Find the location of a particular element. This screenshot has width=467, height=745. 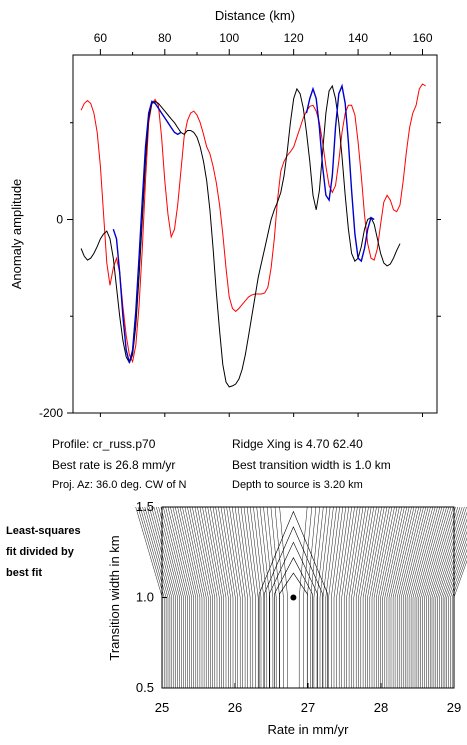

contour-x-axis-label: Rate in mm/yr is located at coordinates (309, 729).